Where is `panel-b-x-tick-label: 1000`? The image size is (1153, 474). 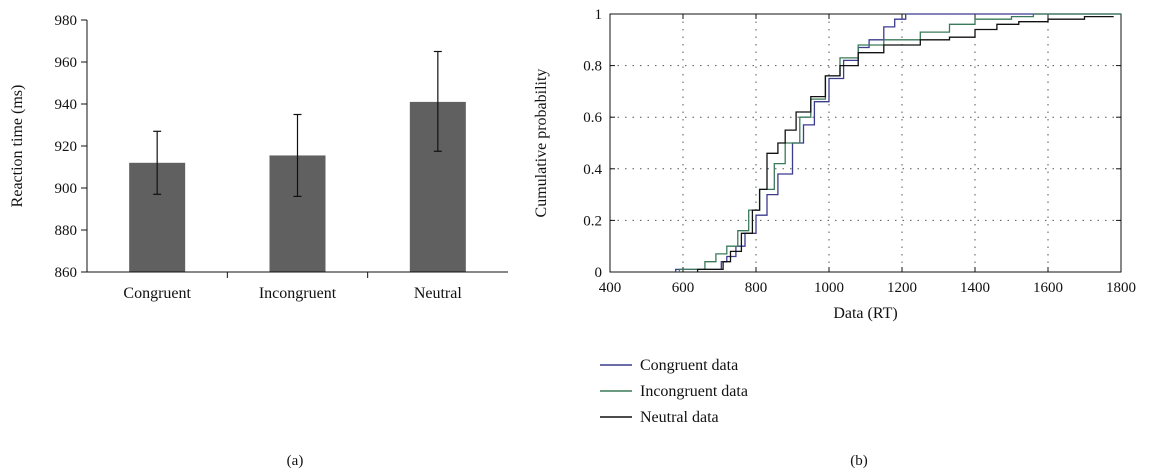 panel-b-x-tick-label: 1000 is located at coordinates (829, 288).